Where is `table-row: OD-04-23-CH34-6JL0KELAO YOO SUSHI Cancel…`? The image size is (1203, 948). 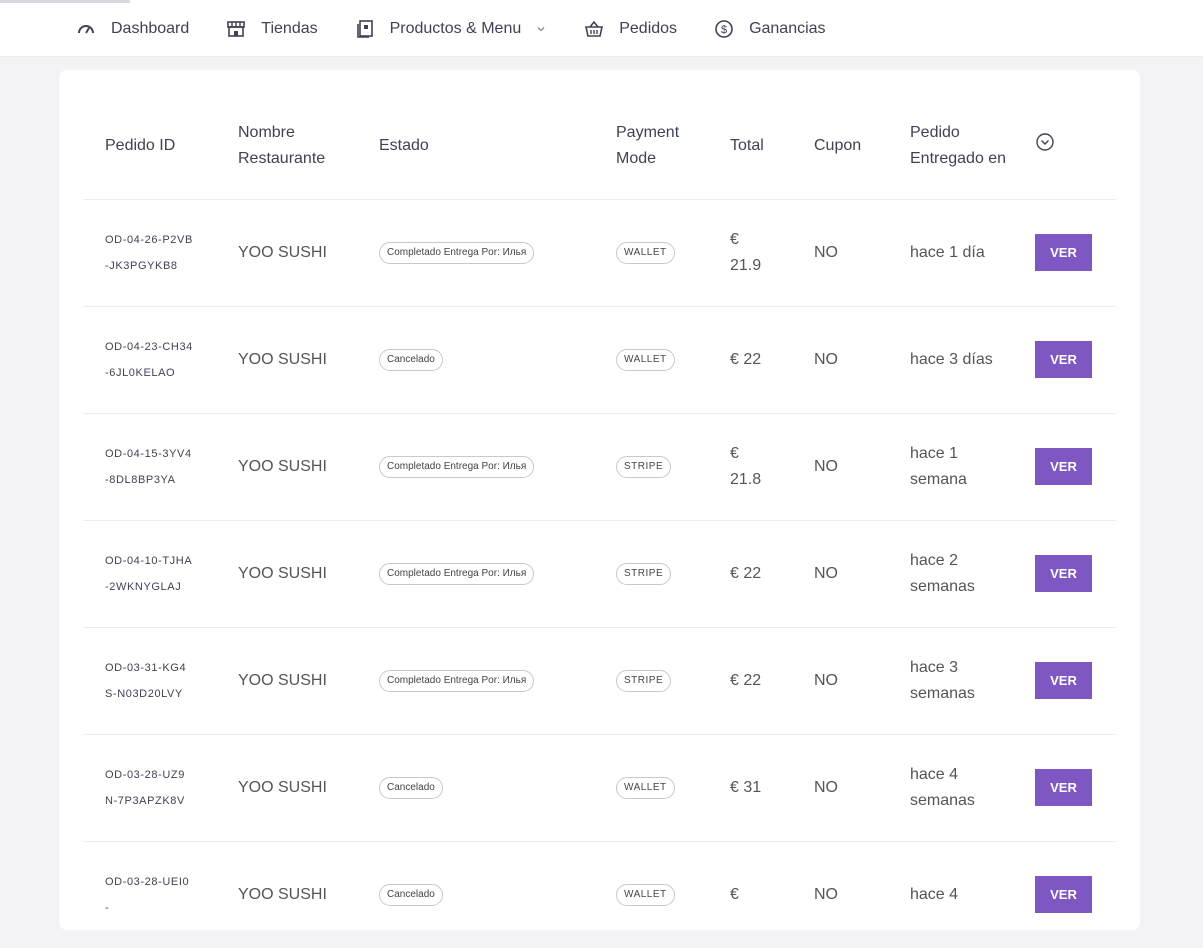
table-row: OD-04-23-CH34-6JL0KELAO YOO SUSHI Cancel… is located at coordinates (599, 359).